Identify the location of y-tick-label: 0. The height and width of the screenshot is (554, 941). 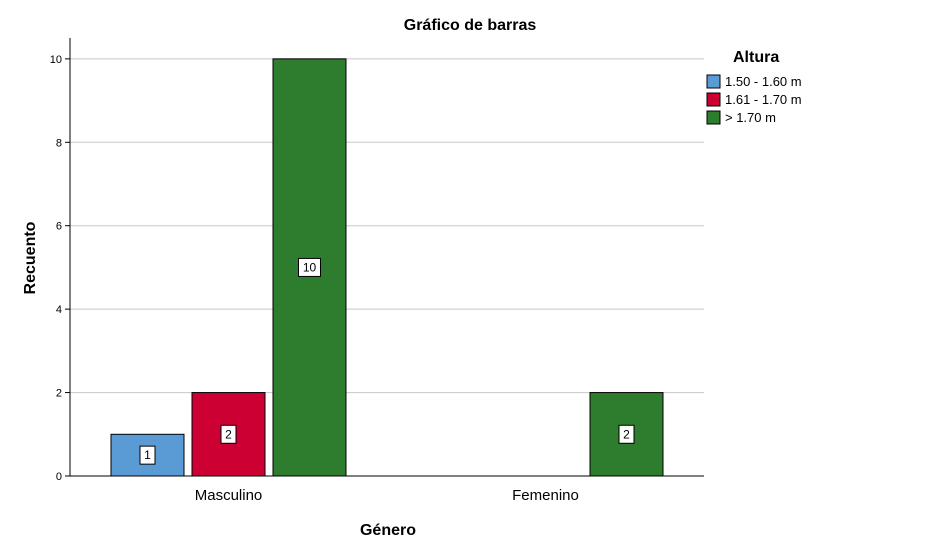
(59, 477).